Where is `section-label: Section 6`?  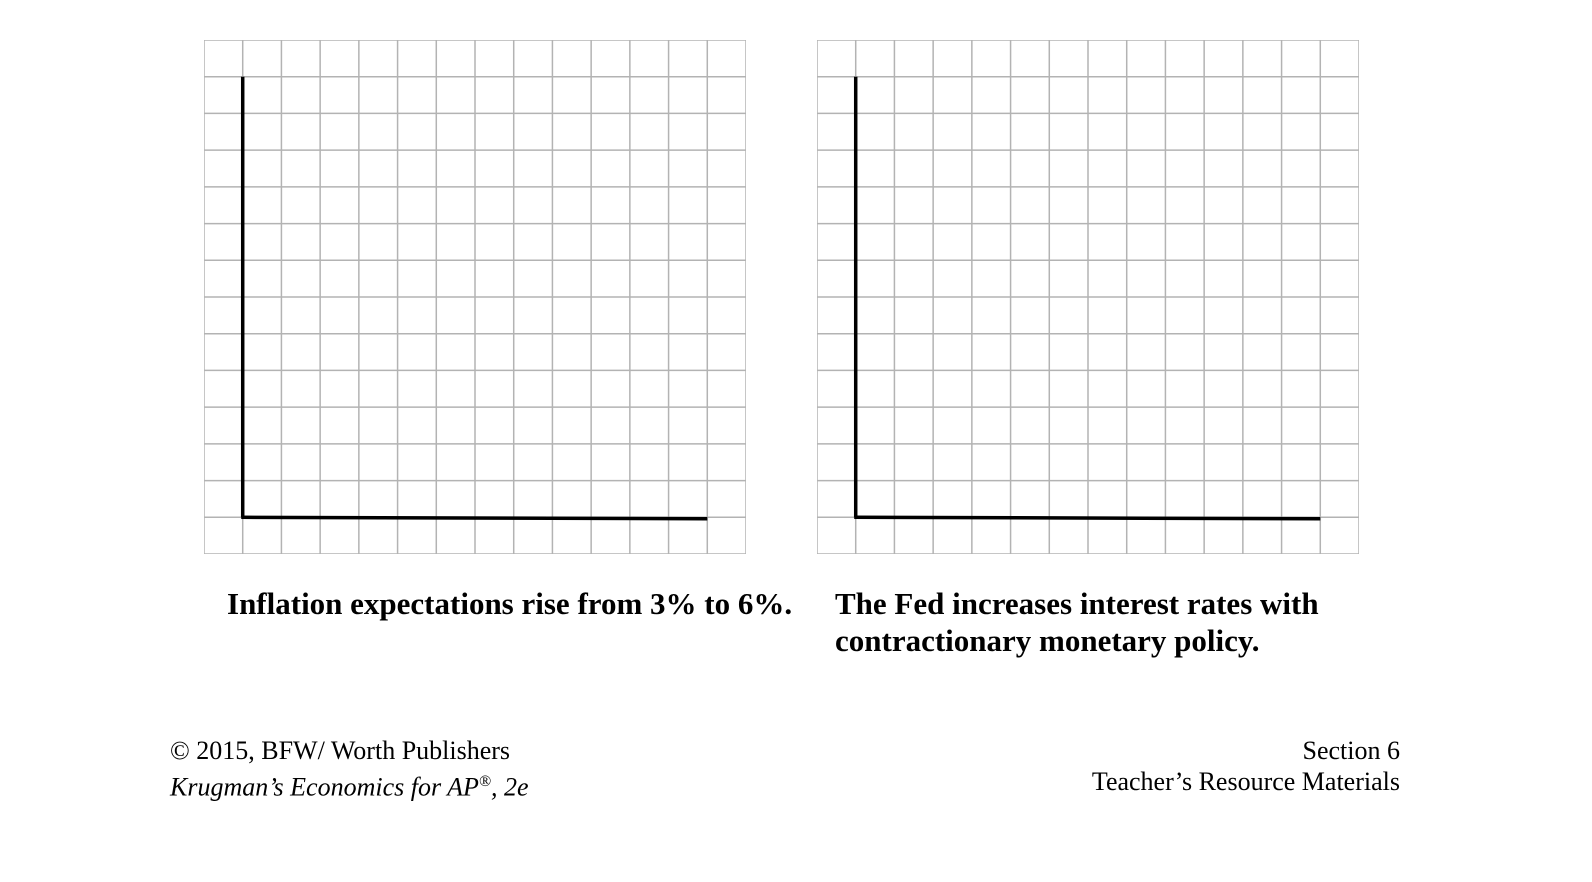
section-label: Section 6 is located at coordinates (1351, 750).